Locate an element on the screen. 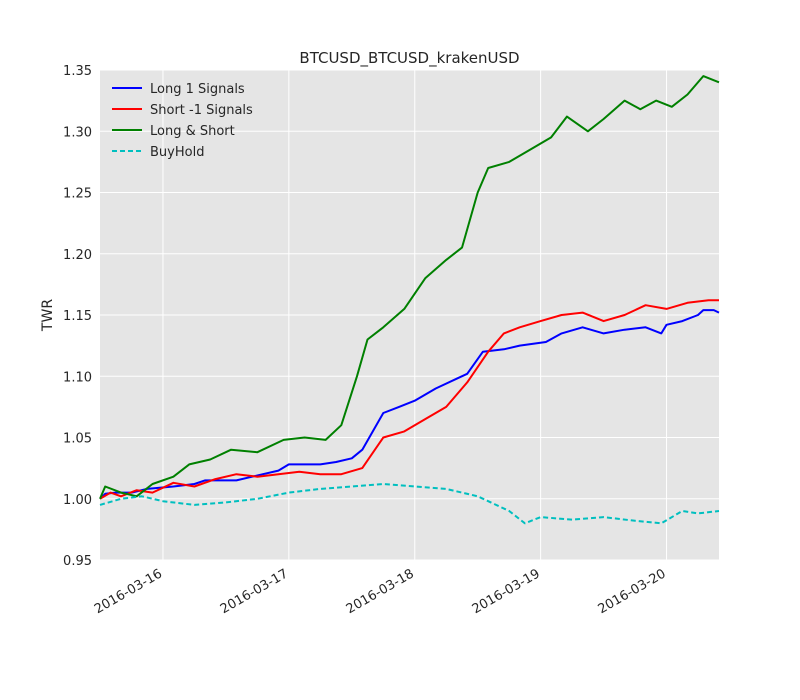 The height and width of the screenshot is (700, 800). y-tick-label: 1.25 is located at coordinates (77, 194).